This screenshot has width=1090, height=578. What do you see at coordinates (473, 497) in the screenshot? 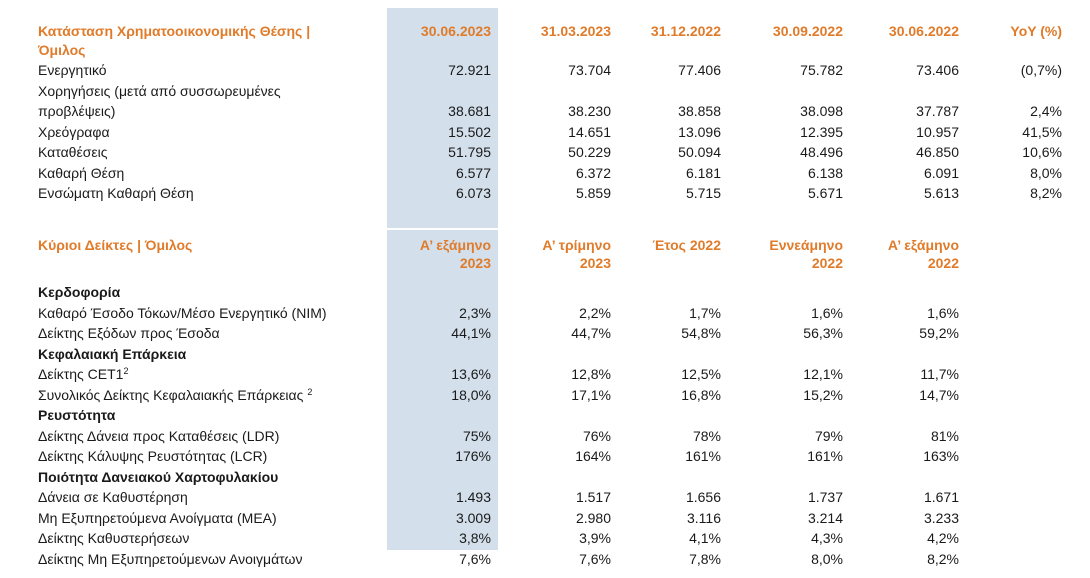
I see `indicator-cell: 1.493` at bounding box center [473, 497].